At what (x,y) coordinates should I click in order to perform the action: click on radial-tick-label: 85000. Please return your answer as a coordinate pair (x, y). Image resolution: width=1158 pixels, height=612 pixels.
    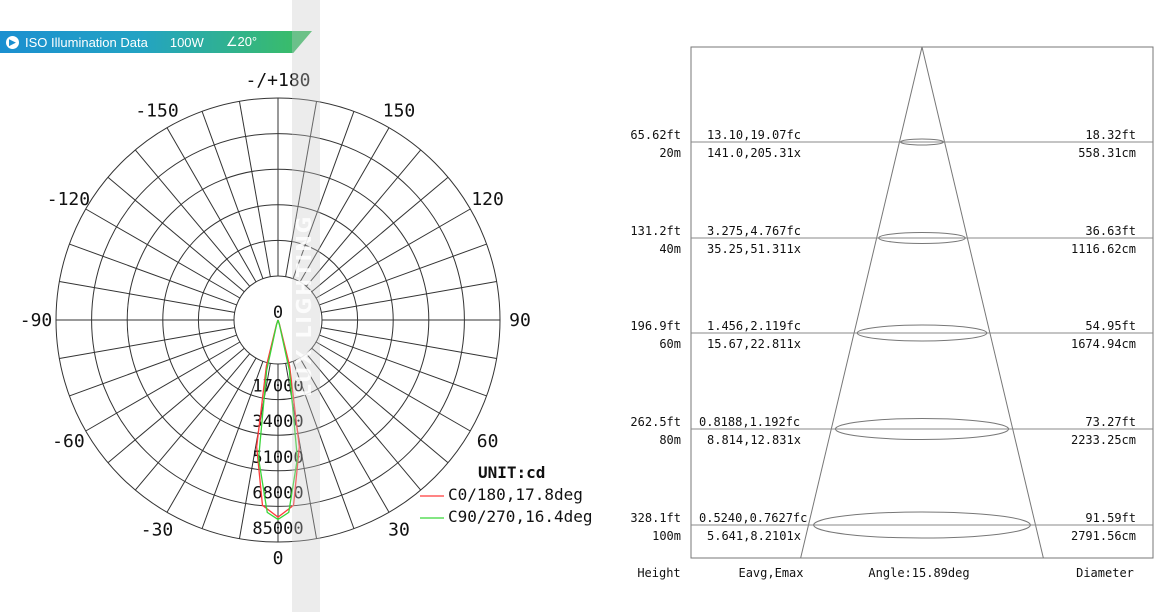
    Looking at the image, I should click on (277, 529).